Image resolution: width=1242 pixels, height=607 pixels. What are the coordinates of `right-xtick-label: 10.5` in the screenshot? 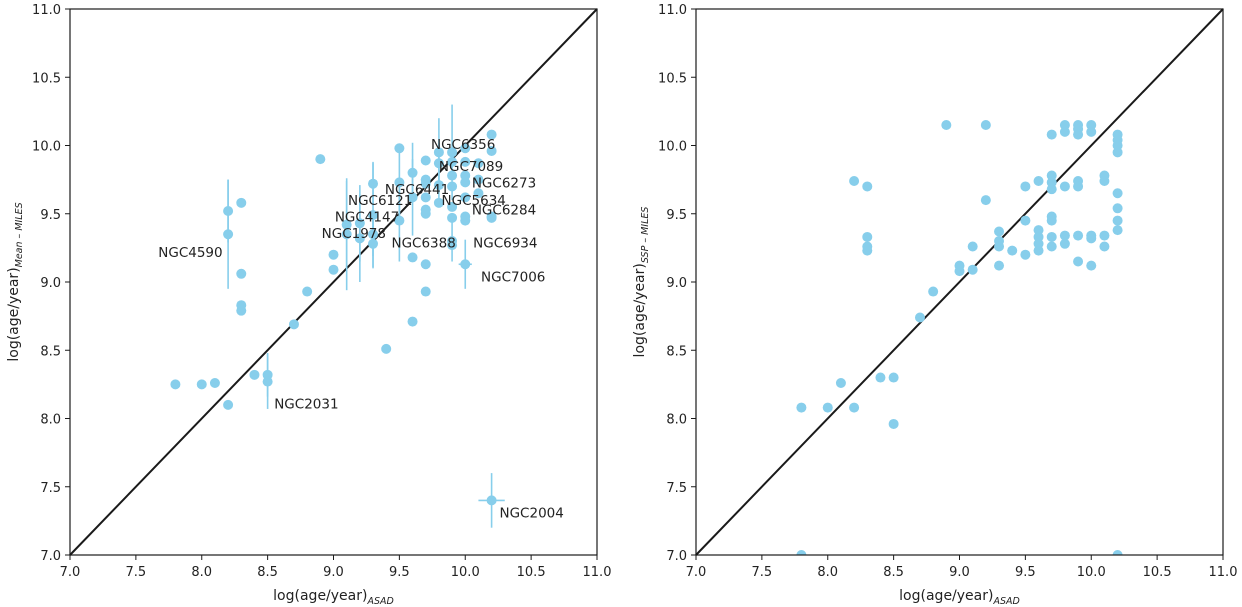 It's located at (1157, 572).